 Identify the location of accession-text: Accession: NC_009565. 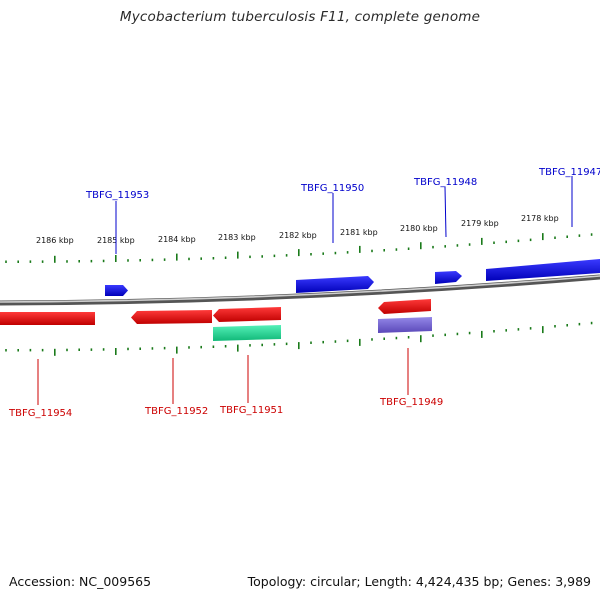
(80, 581).